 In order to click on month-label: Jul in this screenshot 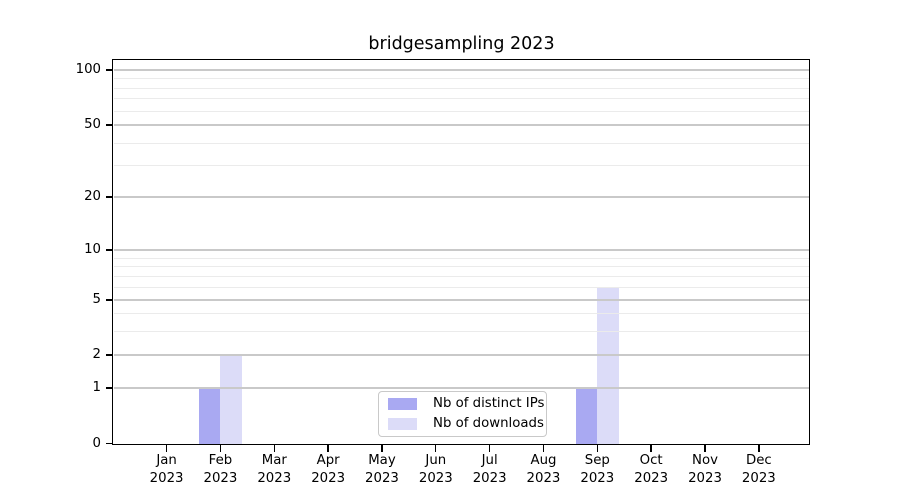, I will do `click(489, 460)`.